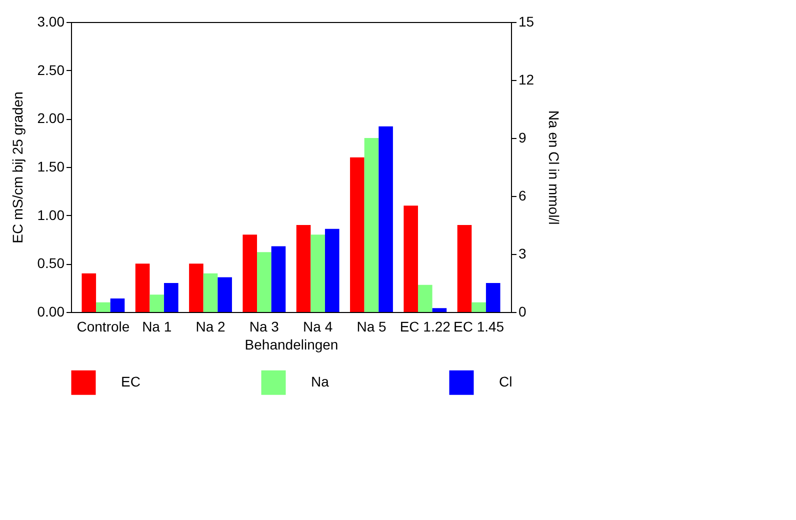  What do you see at coordinates (320, 382) in the screenshot?
I see `legend-label: Na` at bounding box center [320, 382].